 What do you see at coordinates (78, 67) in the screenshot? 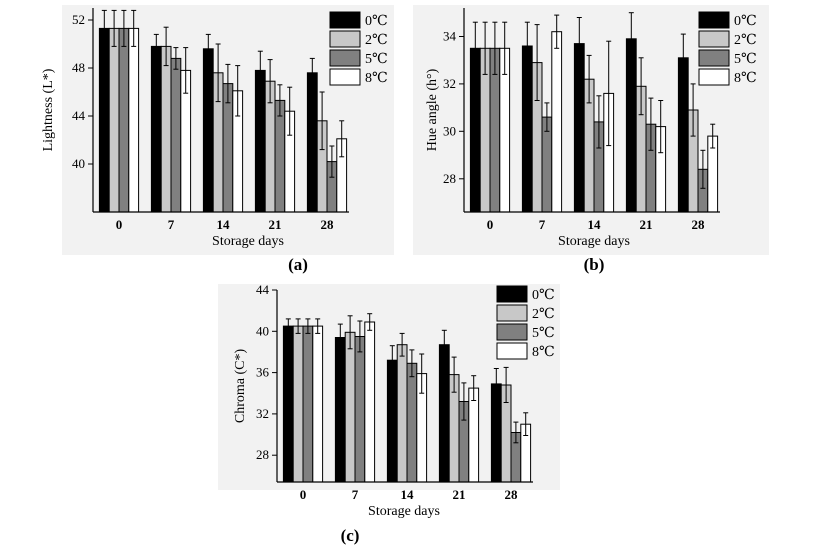
I see `y-tick-label: 48` at bounding box center [78, 67].